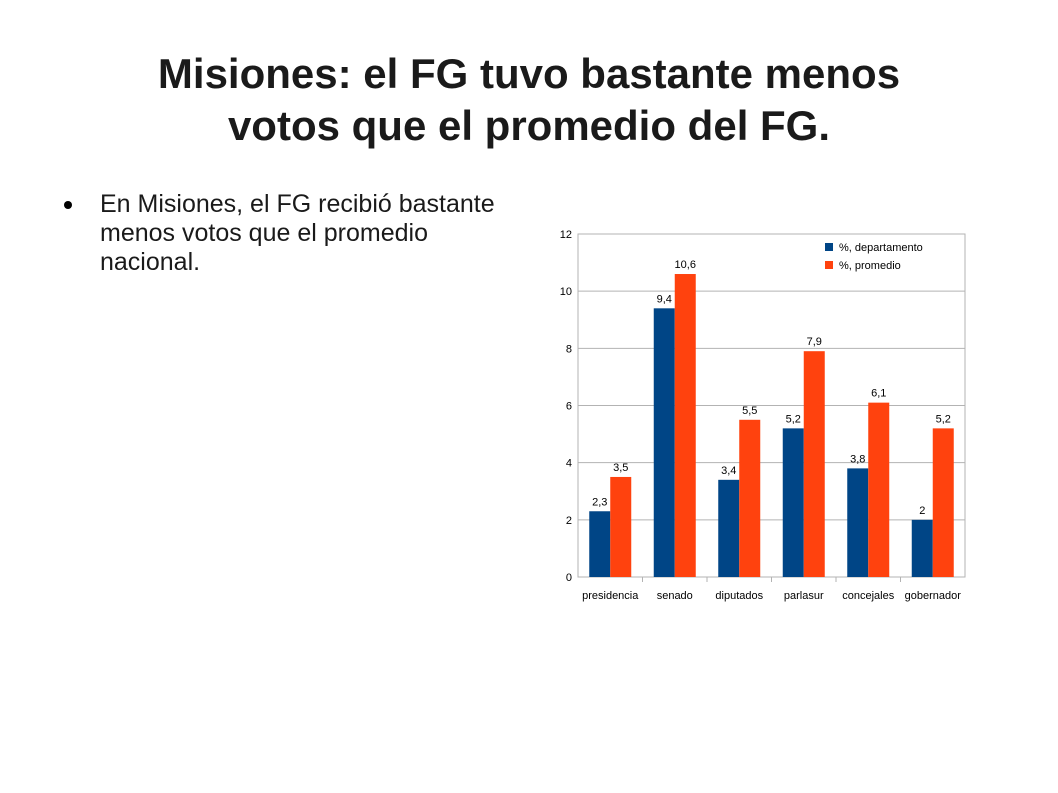 Image resolution: width=1058 pixels, height=793 pixels. I want to click on legend-label: %, promedio, so click(870, 266).